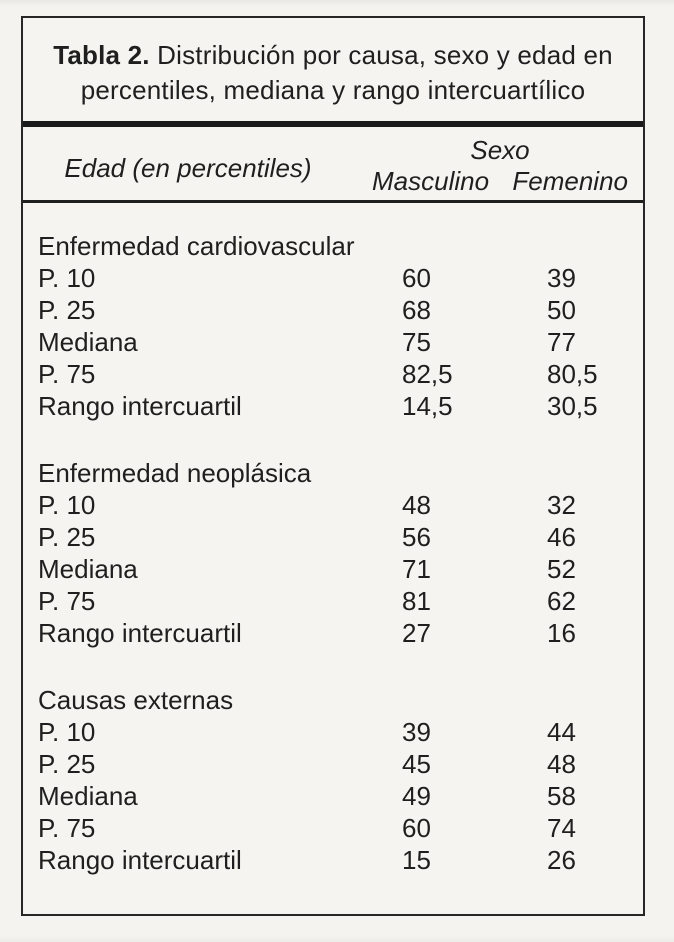 This screenshot has height=942, width=674. What do you see at coordinates (333, 828) in the screenshot?
I see `table-row: P. 75 60 74` at bounding box center [333, 828].